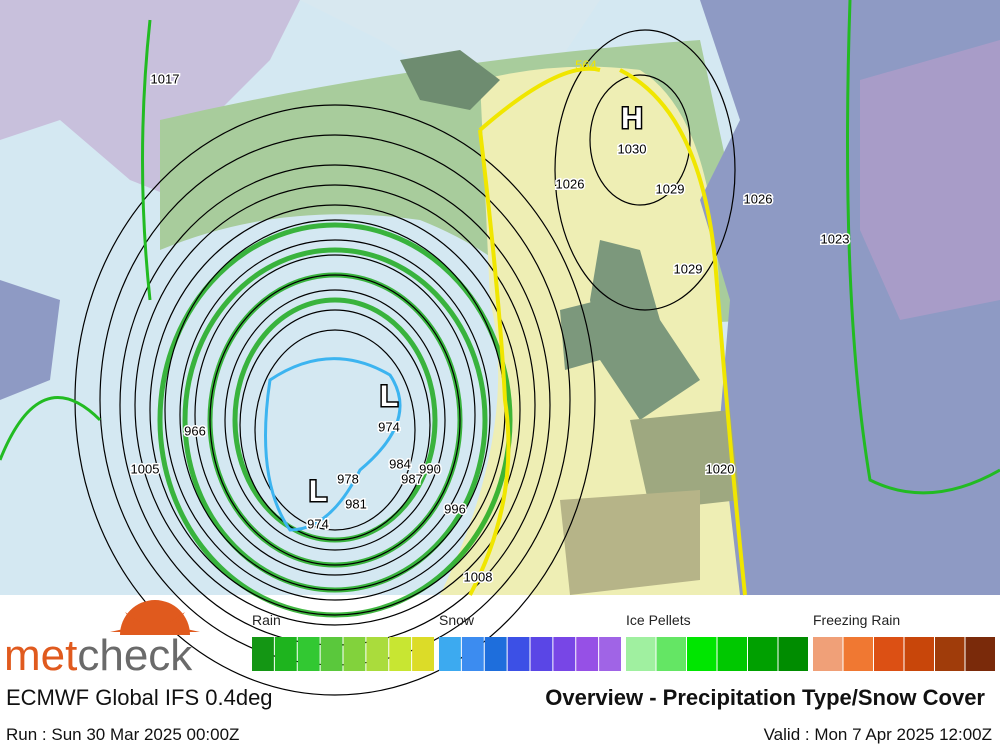  I want to click on isobar-label: 1005, so click(145, 468).